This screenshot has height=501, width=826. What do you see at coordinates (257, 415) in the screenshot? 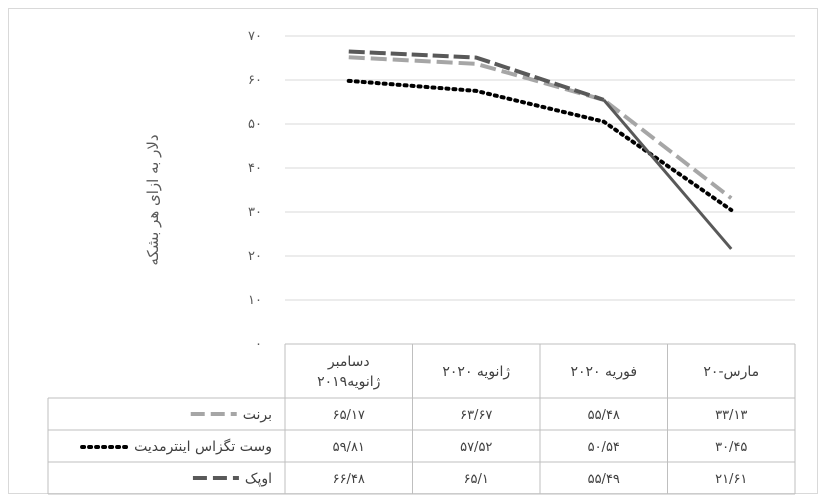
I see `series-name-label: برنت` at bounding box center [257, 415].